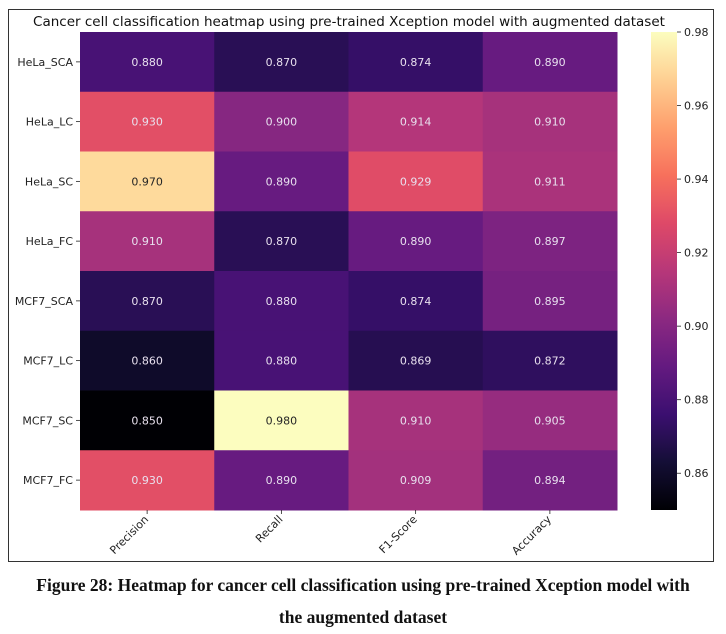 The height and width of the screenshot is (634, 726). I want to click on cell-value-label: 0.872, so click(550, 361).